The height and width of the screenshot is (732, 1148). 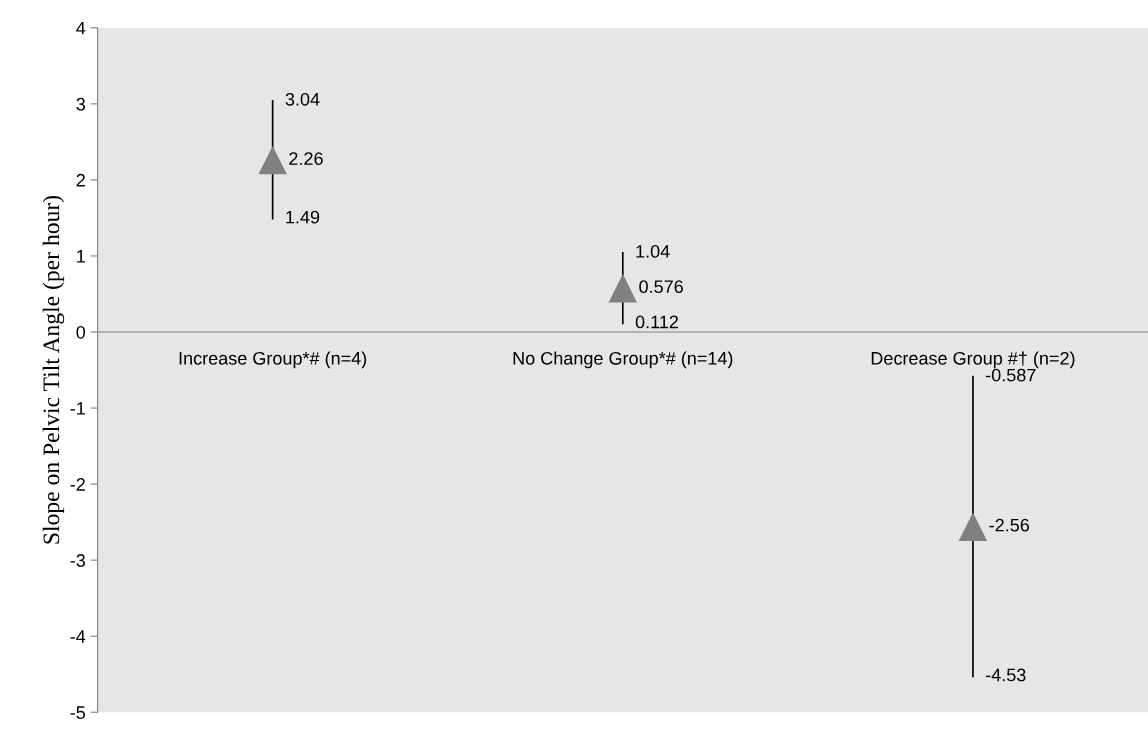 What do you see at coordinates (77, 408) in the screenshot?
I see `y-tick-label: -1` at bounding box center [77, 408].